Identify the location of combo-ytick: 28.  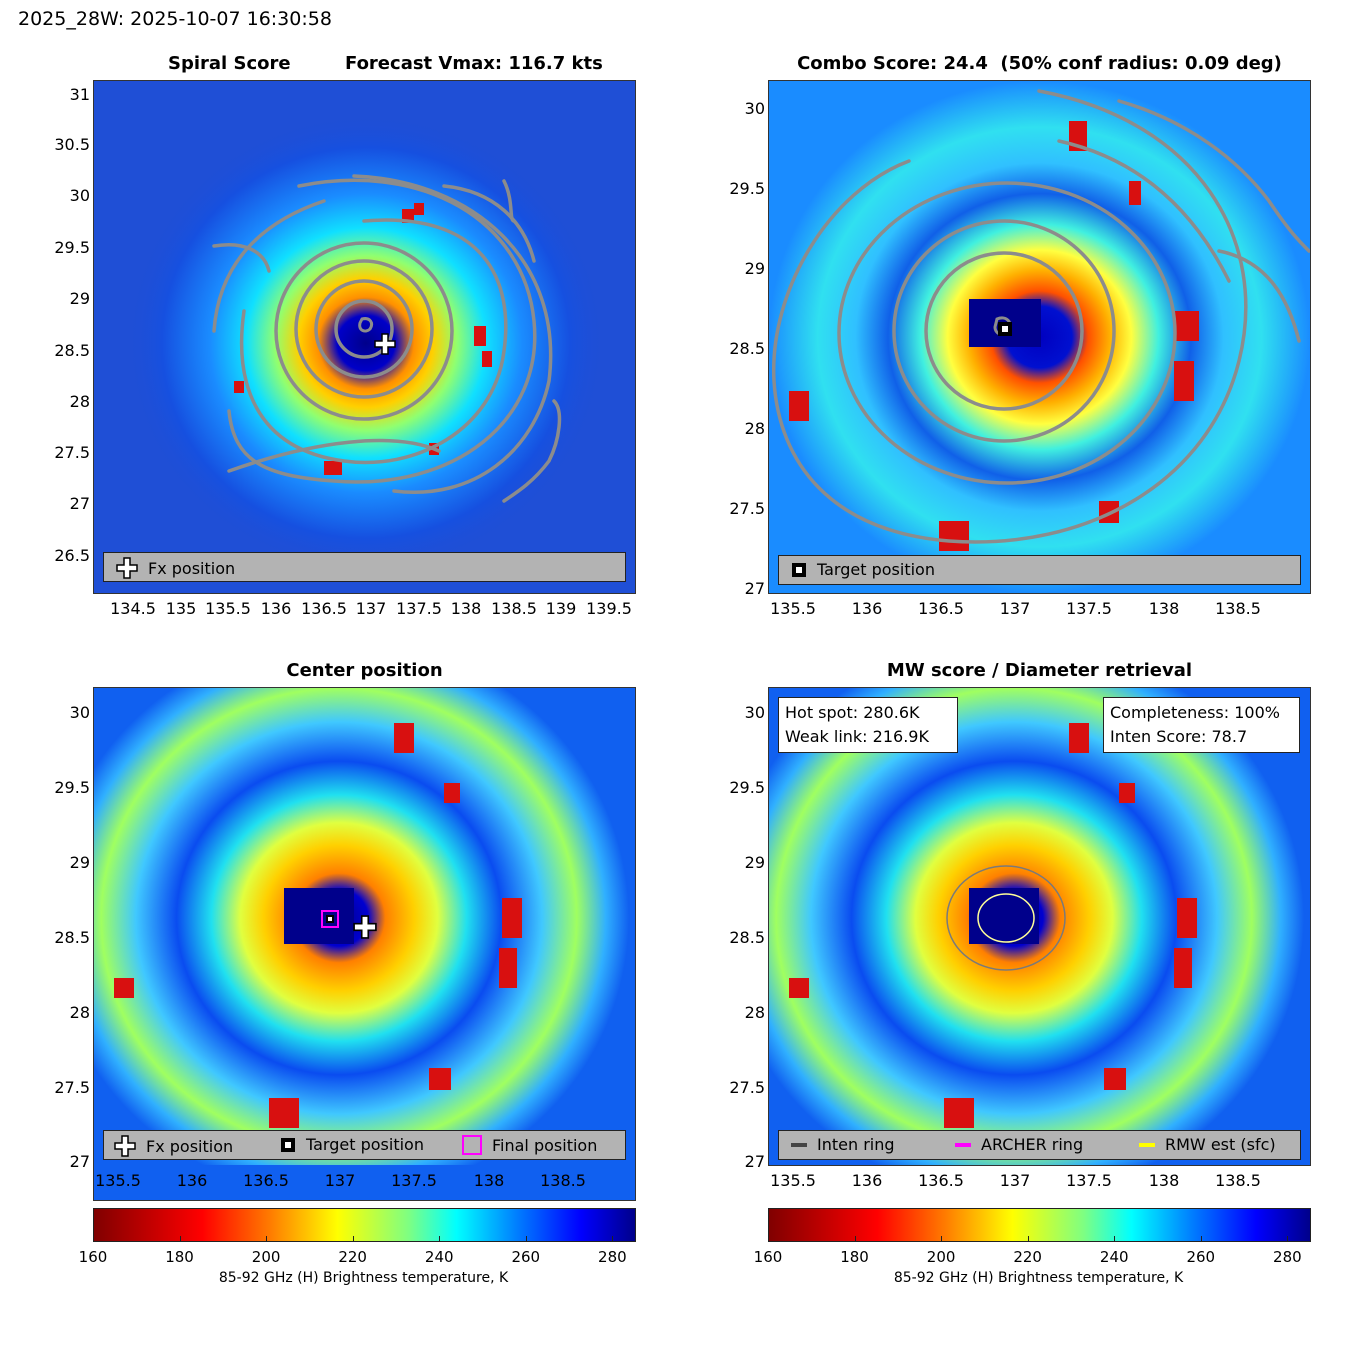
(754, 428).